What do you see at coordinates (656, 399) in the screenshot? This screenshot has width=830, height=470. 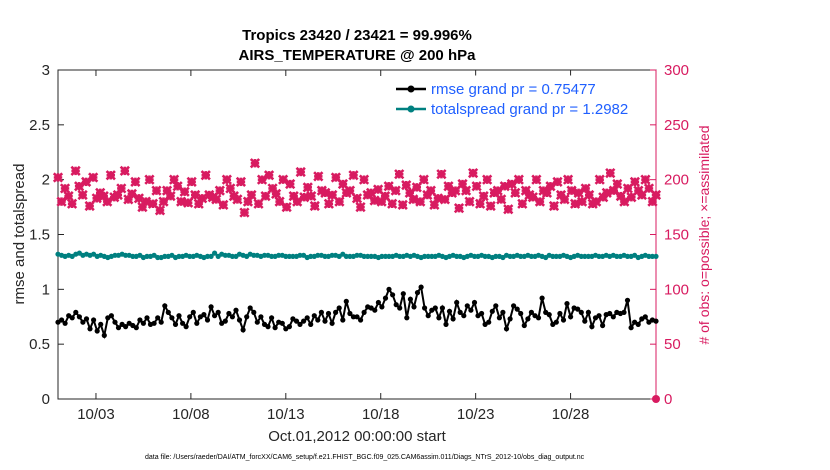 I see `obs-zero-marker` at bounding box center [656, 399].